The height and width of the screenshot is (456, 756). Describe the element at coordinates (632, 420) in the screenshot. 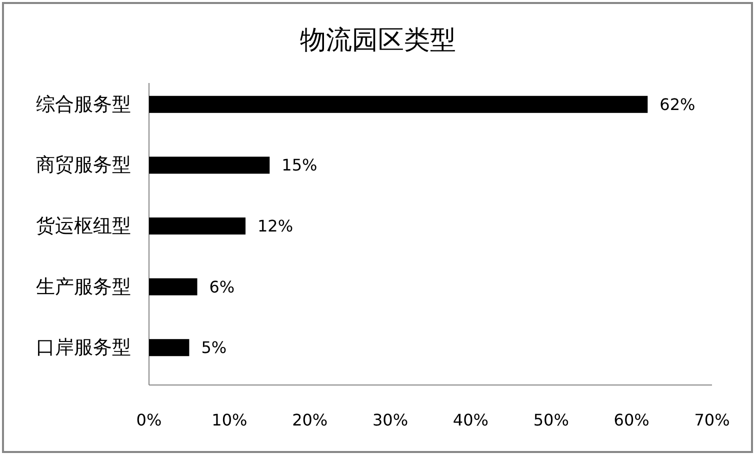

I see `x-tick-label: 60%` at that location.